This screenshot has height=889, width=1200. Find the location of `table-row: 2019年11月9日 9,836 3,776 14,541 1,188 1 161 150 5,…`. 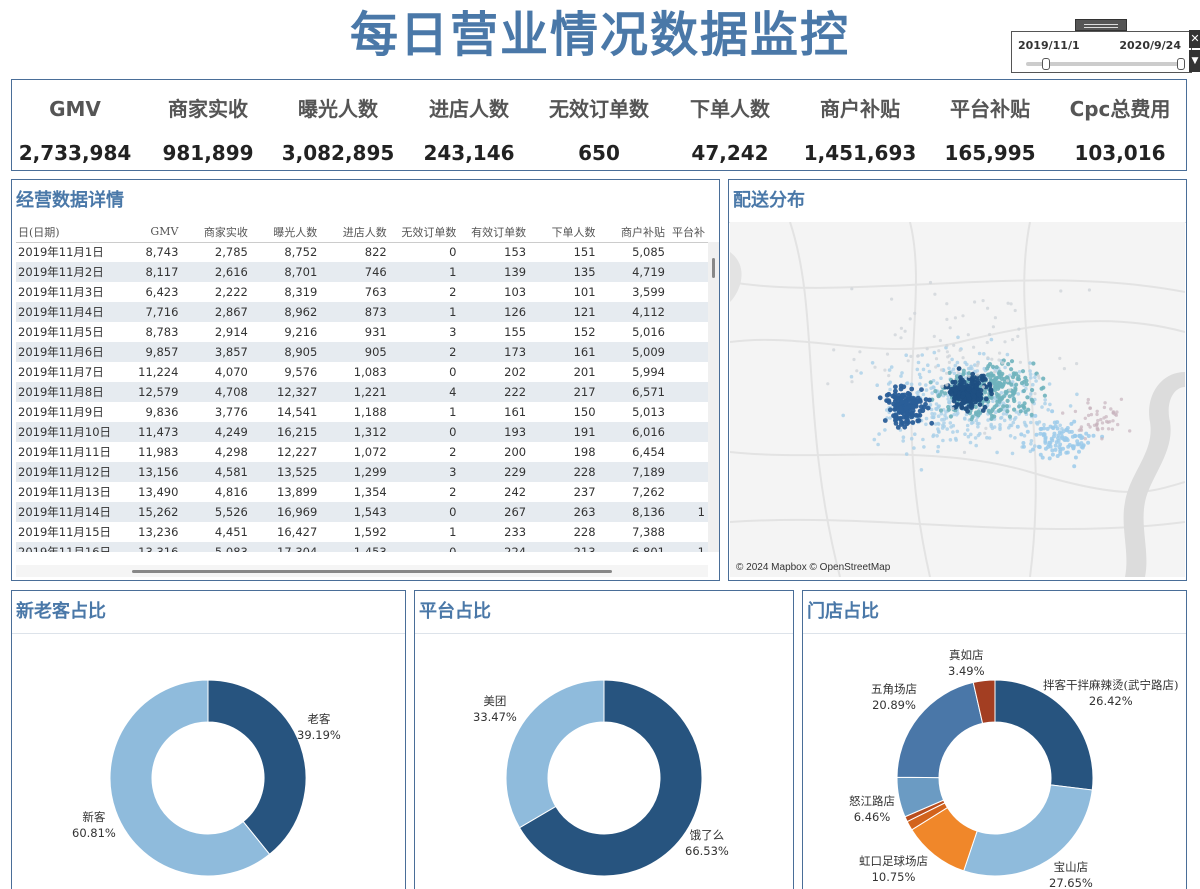

table-row: 2019年11月9日 9,836 3,776 14,541 1,188 1 161 150 5,… is located at coordinates (362, 412).